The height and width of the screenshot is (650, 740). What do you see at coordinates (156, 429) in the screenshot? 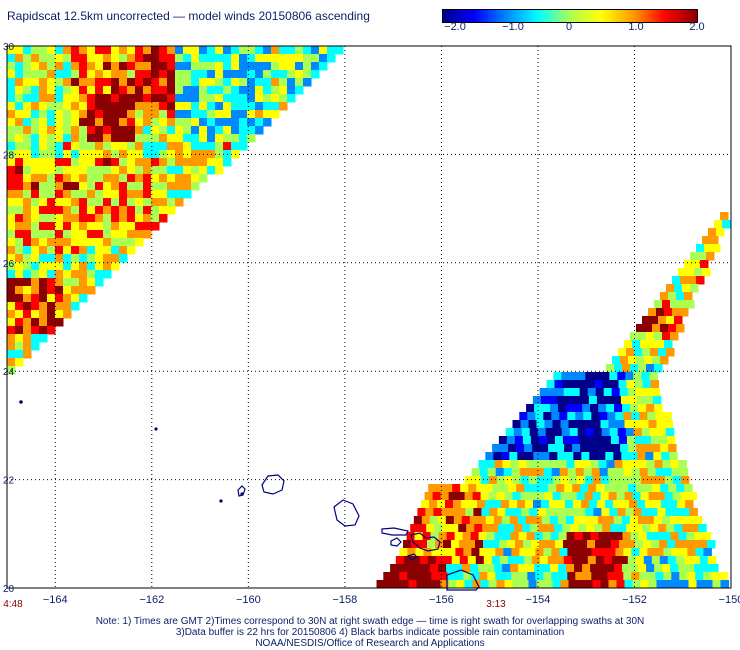
I see `islet-dot` at bounding box center [156, 429].